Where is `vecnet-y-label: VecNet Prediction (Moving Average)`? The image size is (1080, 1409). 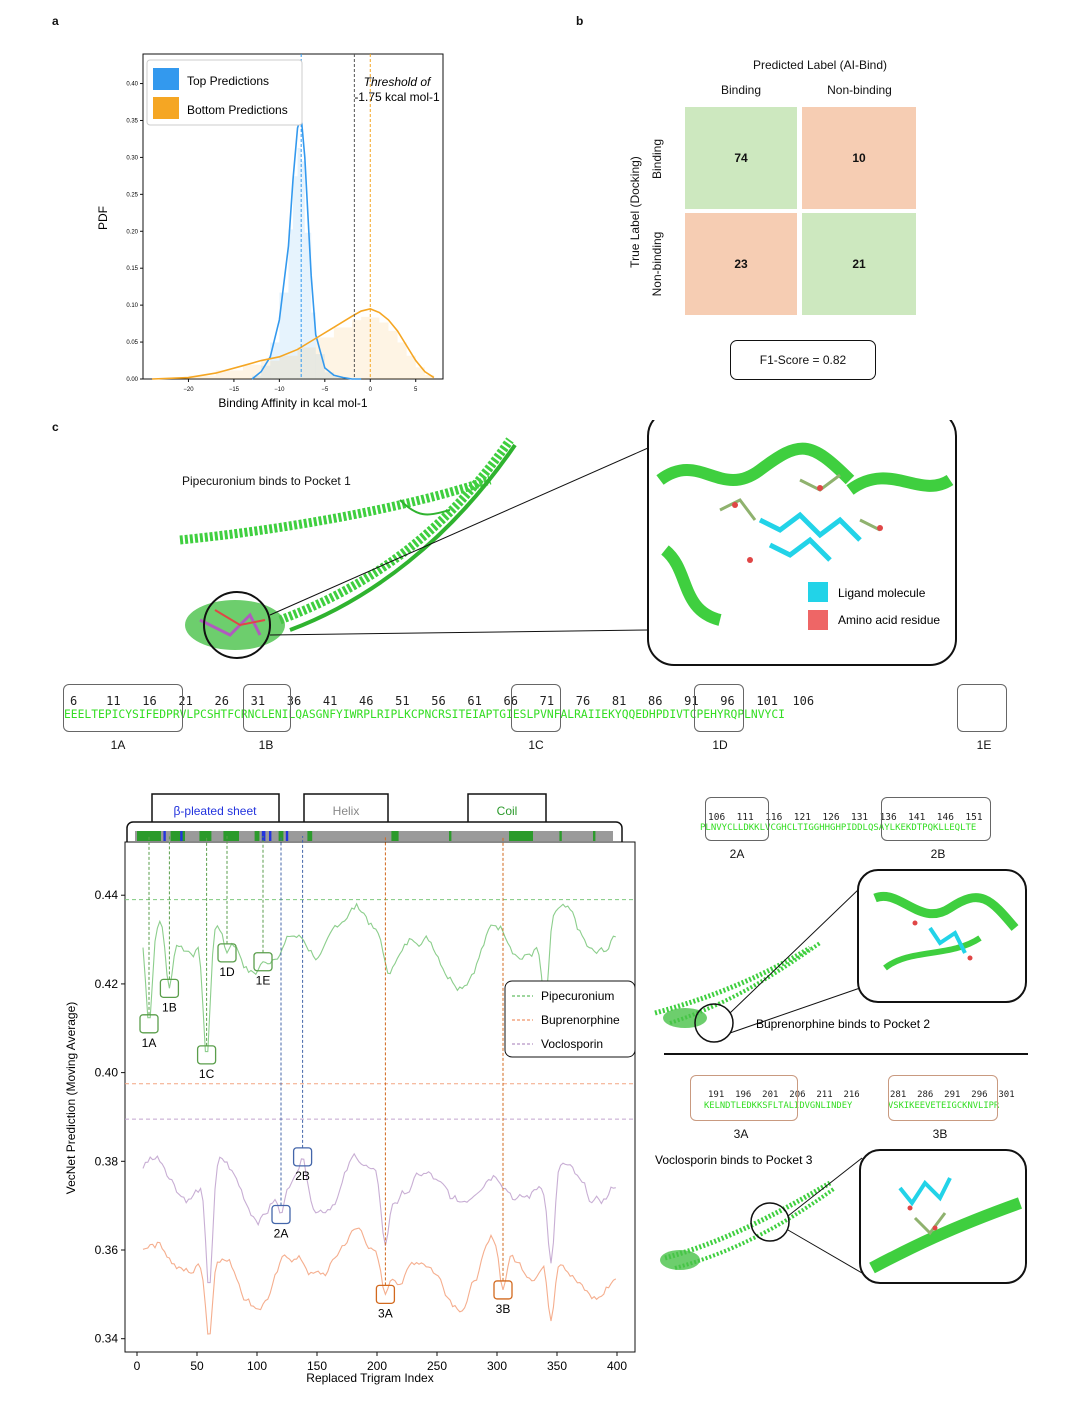 vecnet-y-label: VecNet Prediction (Moving Average) is located at coordinates (71, 1098).